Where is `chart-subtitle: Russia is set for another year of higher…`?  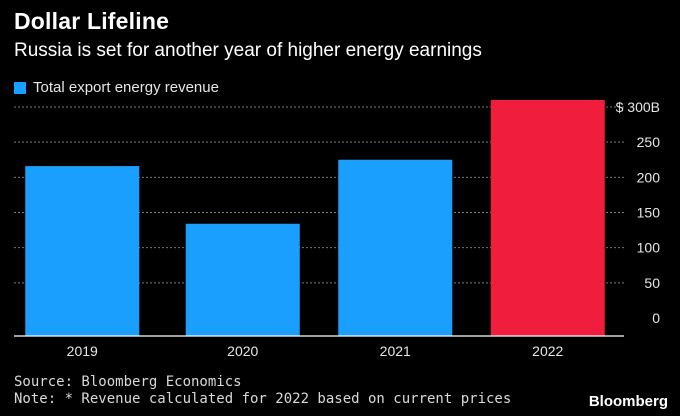
chart-subtitle: Russia is set for another year of higher… is located at coordinates (248, 50).